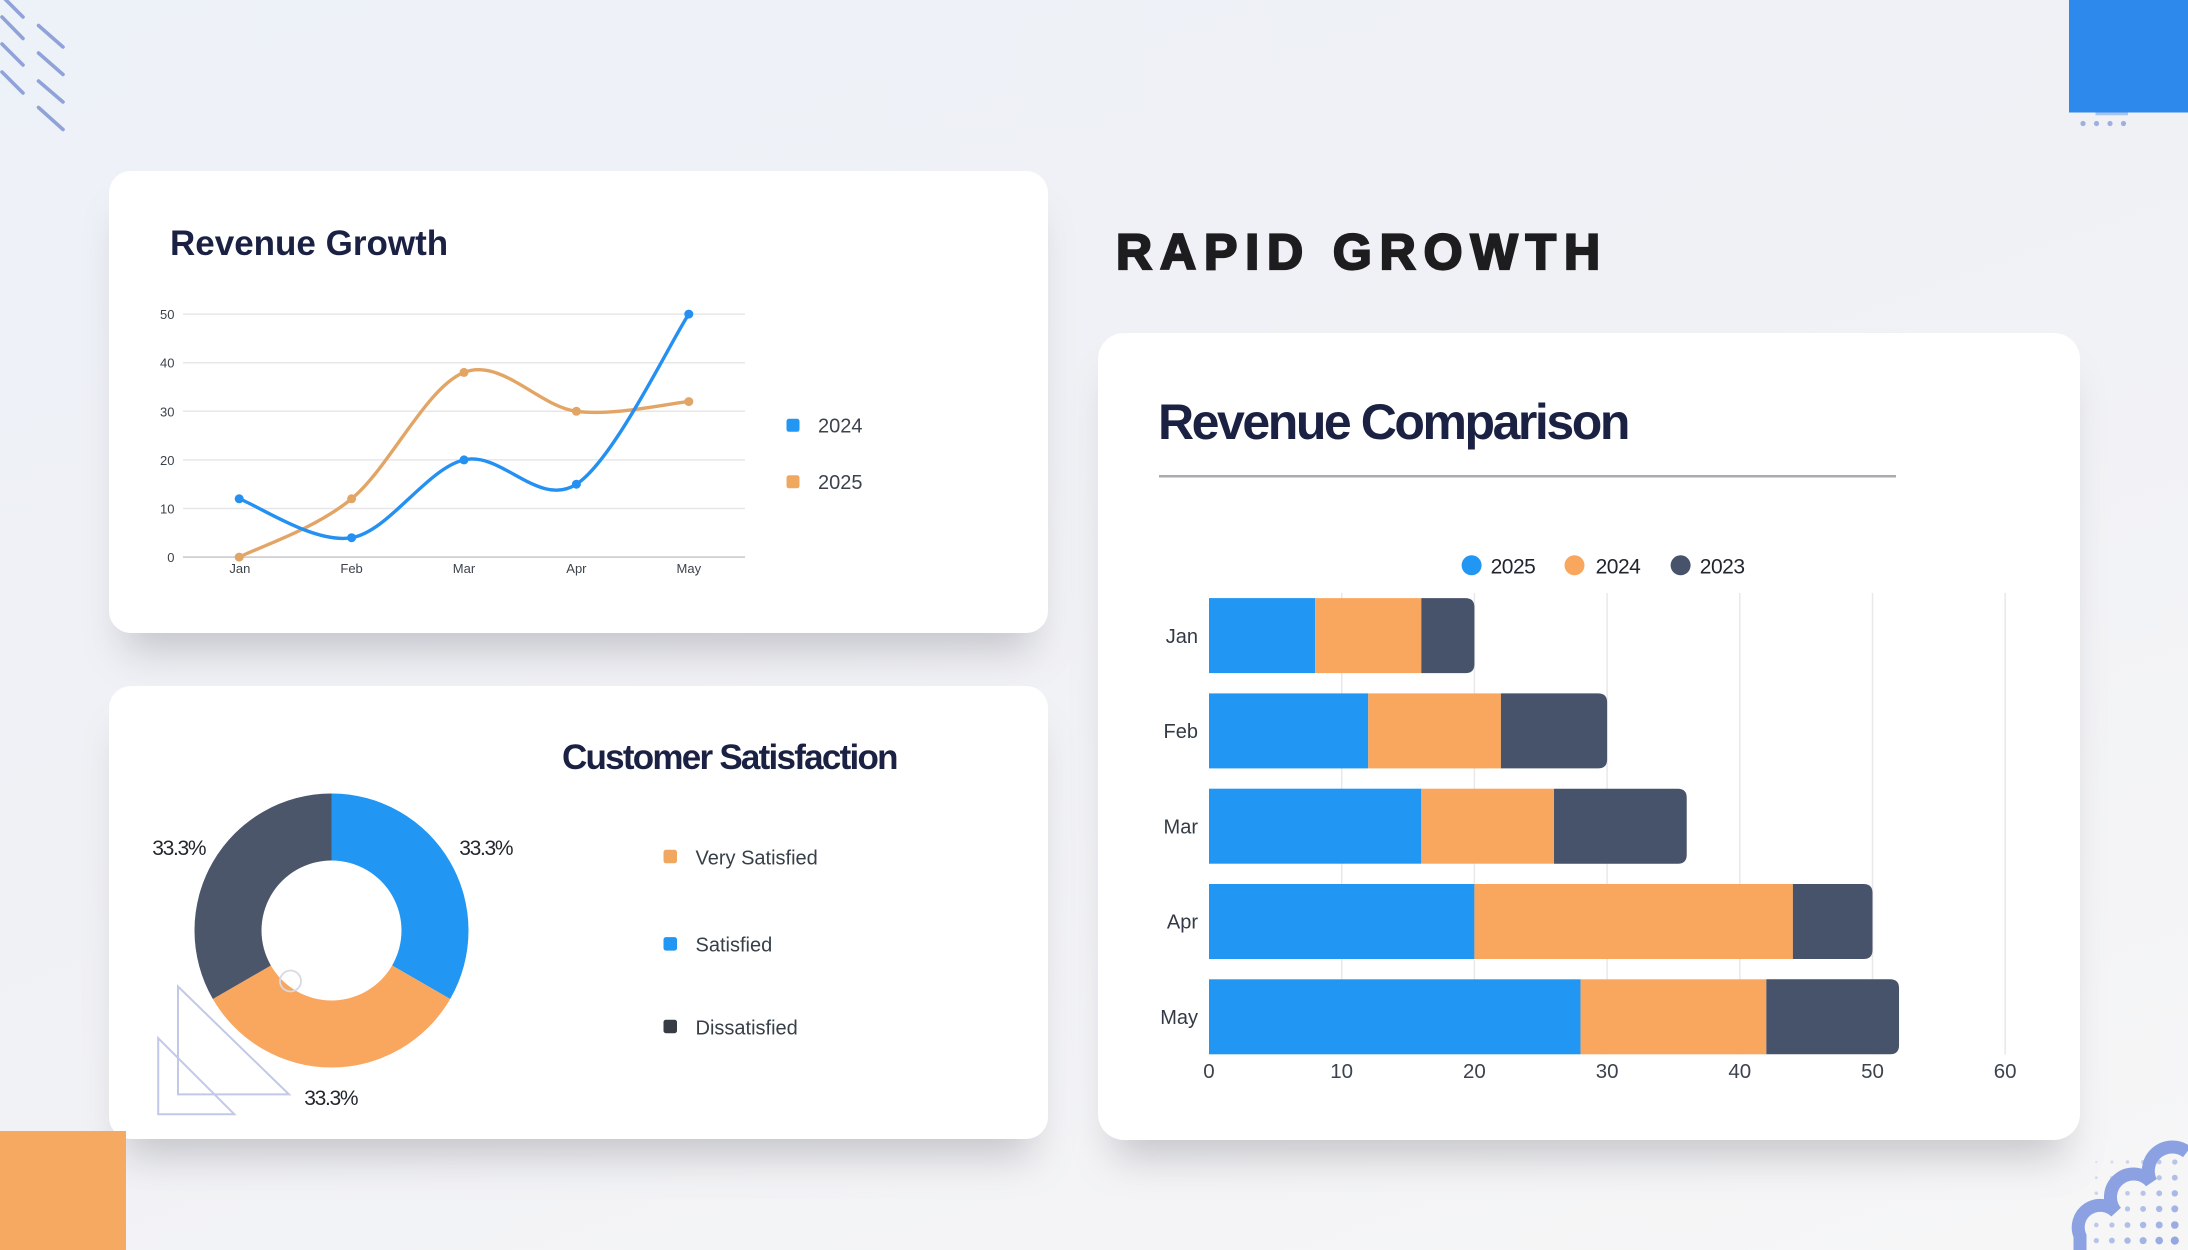  What do you see at coordinates (734, 946) in the screenshot?
I see `svg-text: Satisfied` at bounding box center [734, 946].